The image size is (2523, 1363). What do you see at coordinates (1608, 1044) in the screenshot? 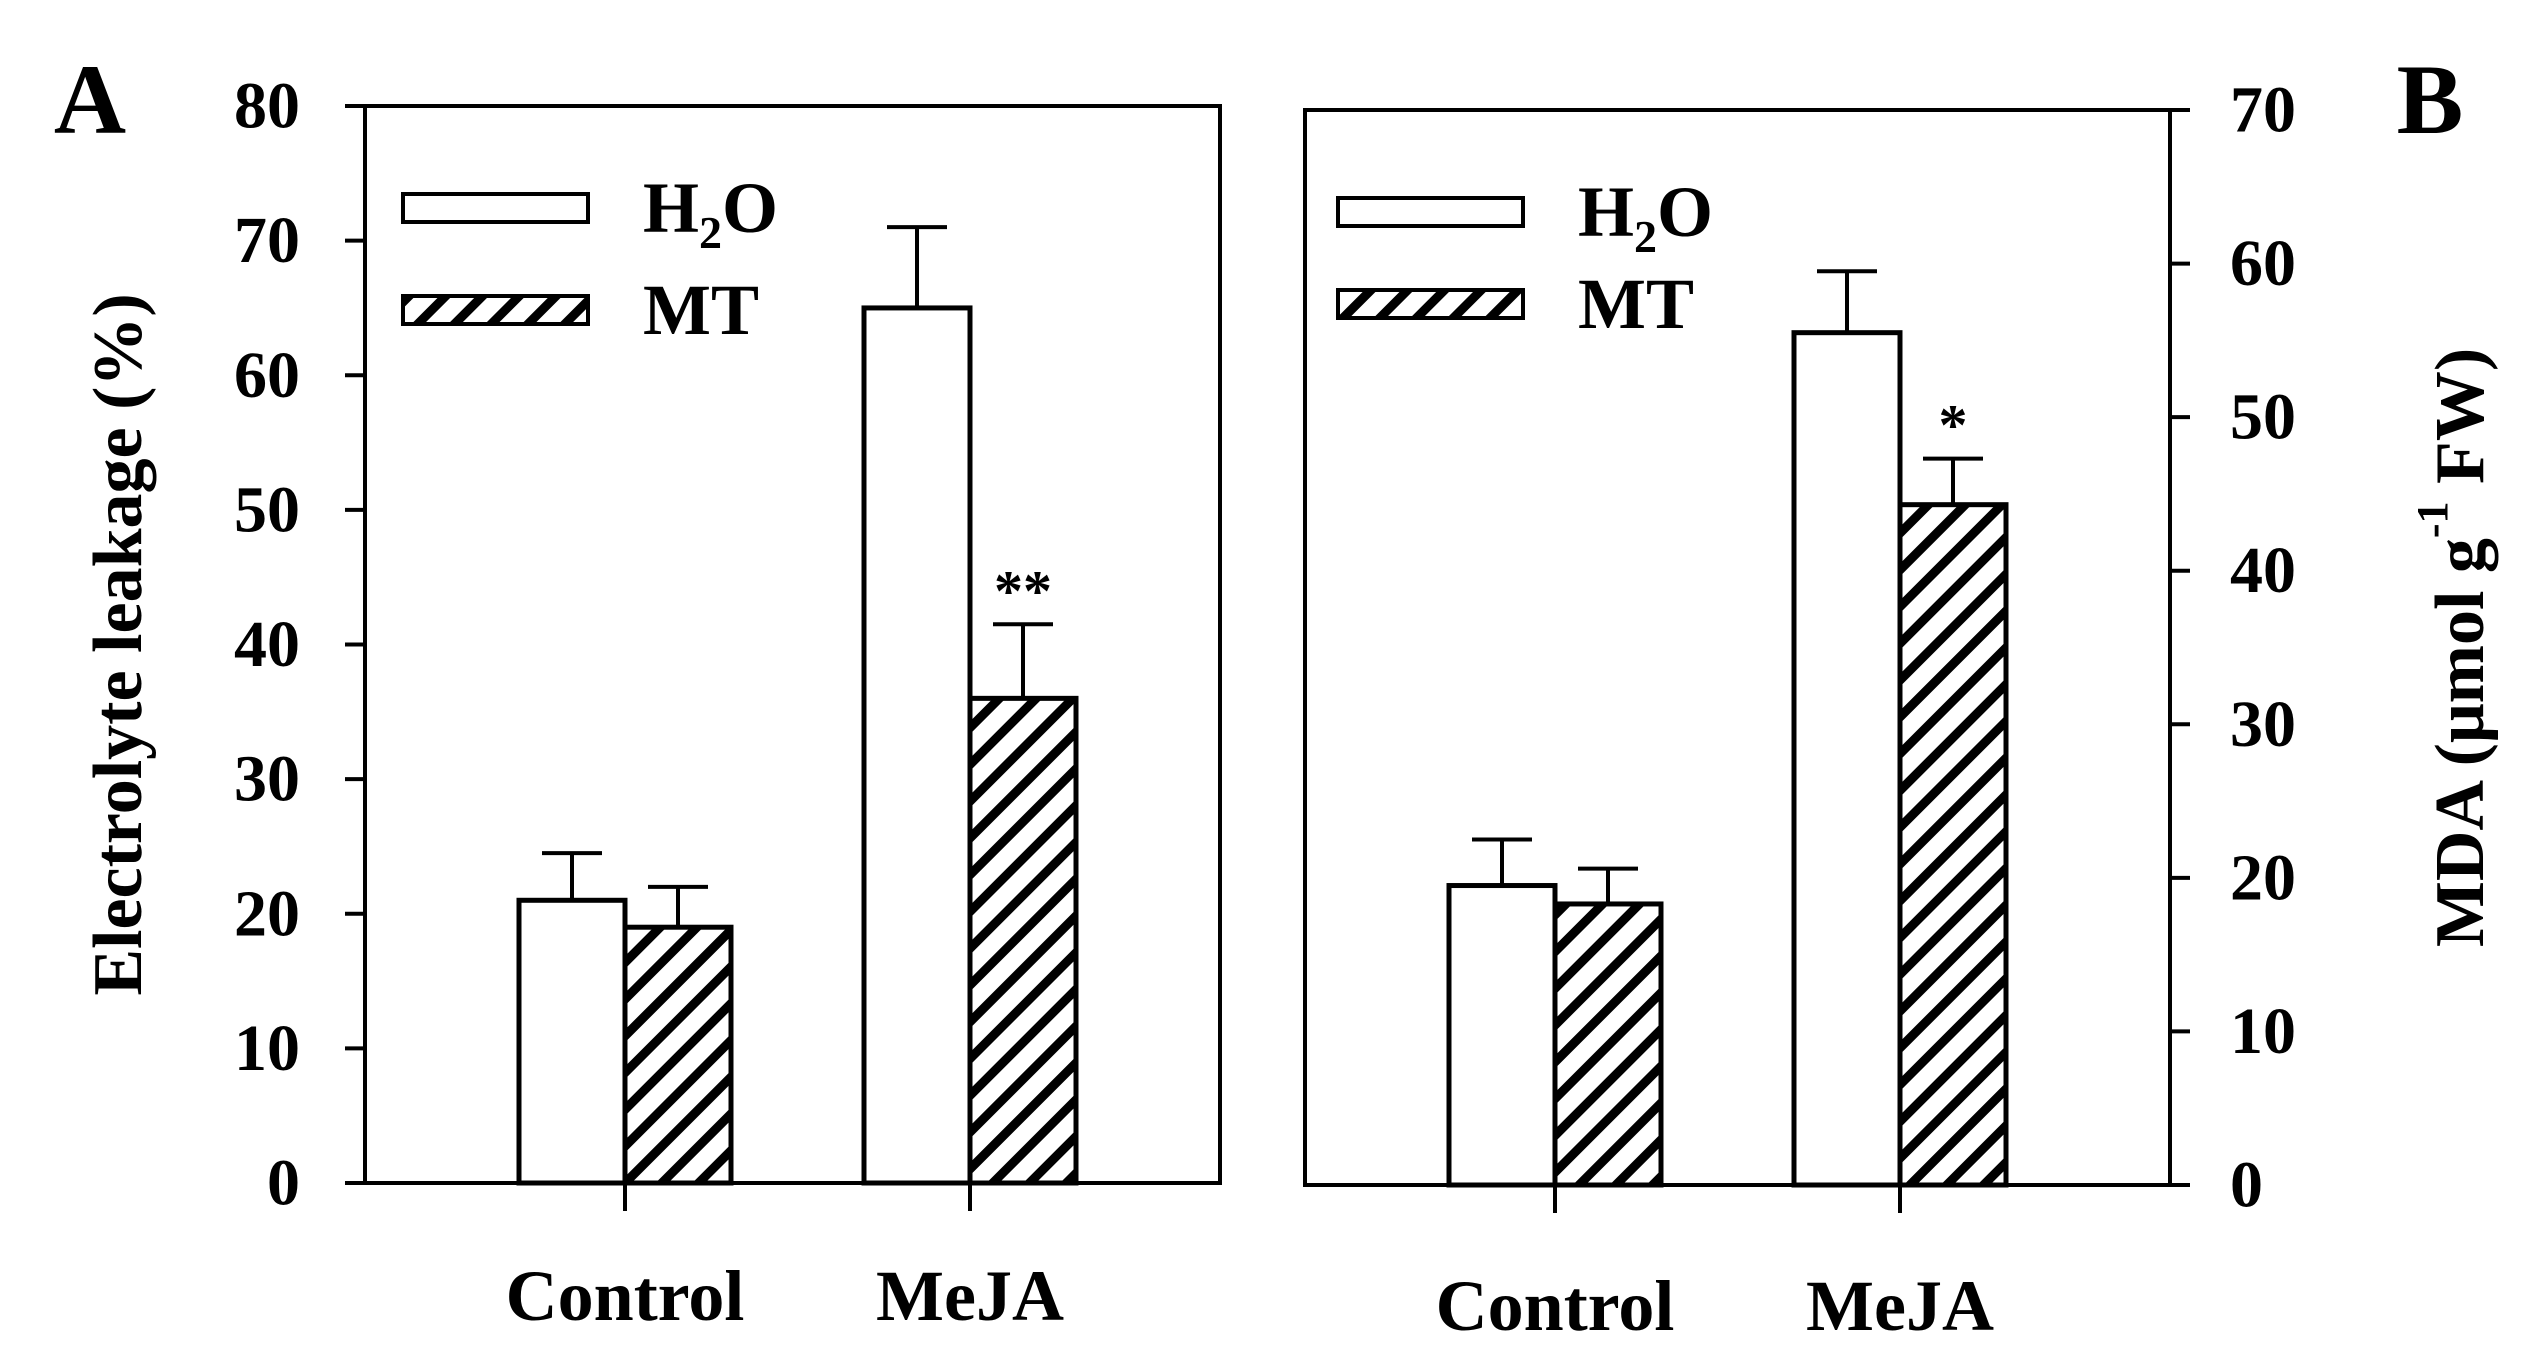
I see `b-bar-mt-control` at bounding box center [1608, 1044].